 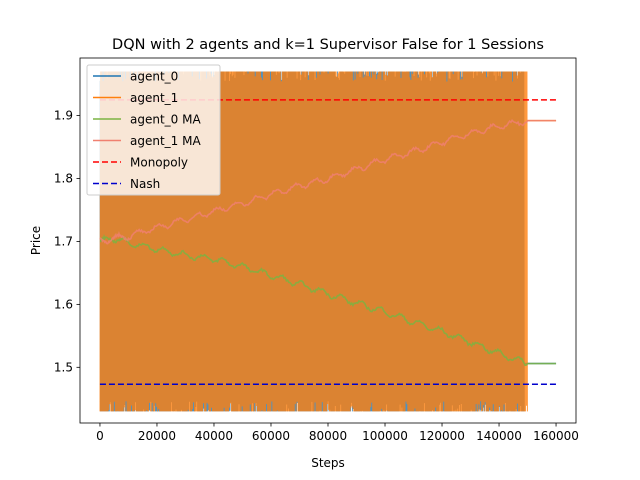 I want to click on x-tick-label: 60000, so click(x=271, y=436).